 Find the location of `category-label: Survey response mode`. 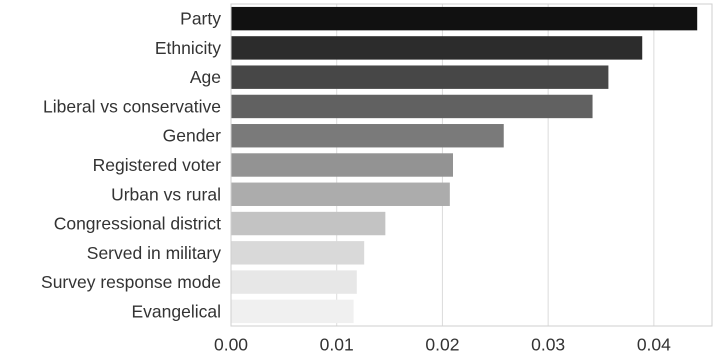

category-label: Survey response mode is located at coordinates (131, 282).